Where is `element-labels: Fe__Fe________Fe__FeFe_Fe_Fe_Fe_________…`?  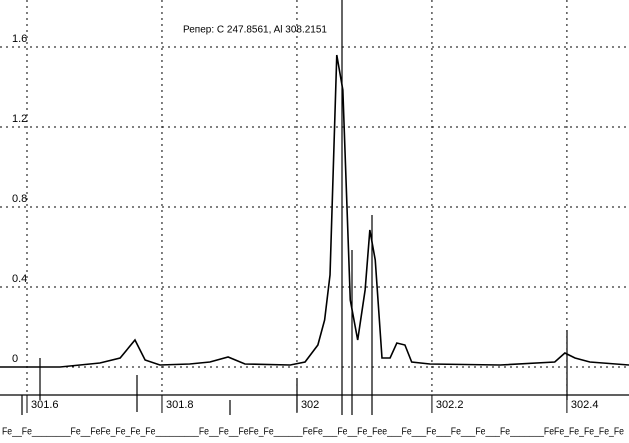 element-labels: Fe__Fe________Fe__FeFe_Fe_Fe_Fe_________… is located at coordinates (313, 432).